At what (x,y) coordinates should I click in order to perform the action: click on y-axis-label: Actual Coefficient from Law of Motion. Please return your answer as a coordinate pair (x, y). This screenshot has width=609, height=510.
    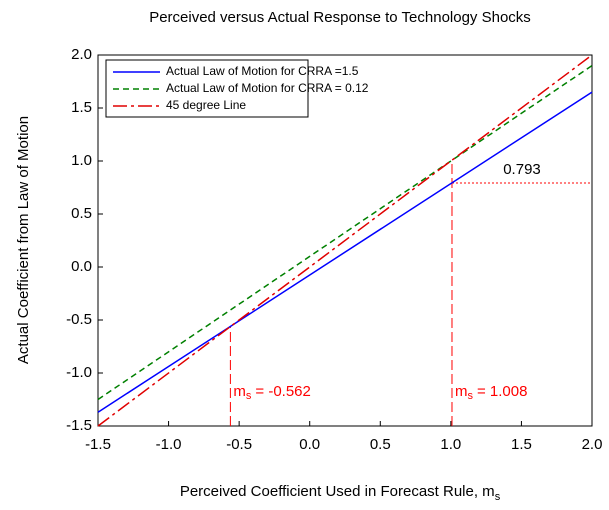
    Looking at the image, I should click on (23, 240).